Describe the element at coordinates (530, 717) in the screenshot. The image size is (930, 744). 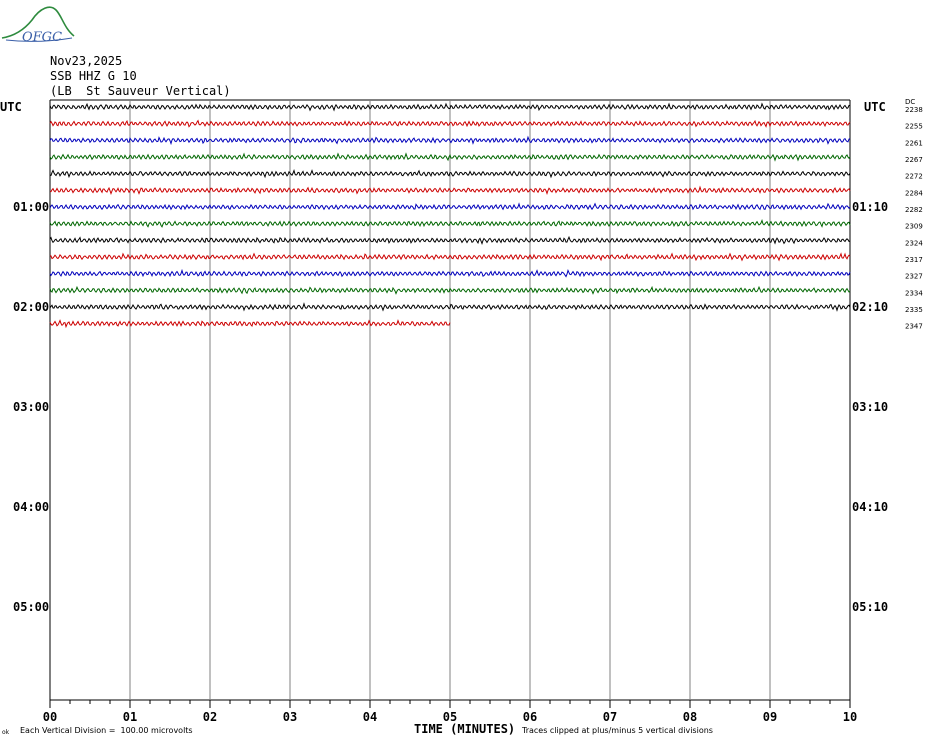
I see `x-tick-label: 06` at that location.